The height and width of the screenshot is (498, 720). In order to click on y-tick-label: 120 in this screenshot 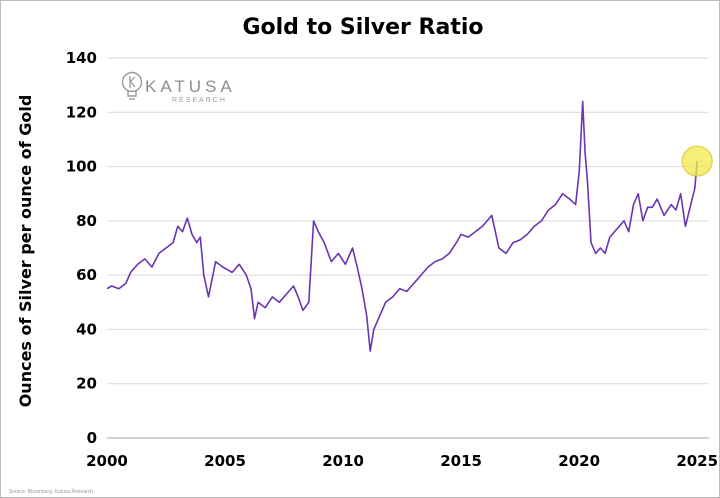, I will do `click(81, 112)`.